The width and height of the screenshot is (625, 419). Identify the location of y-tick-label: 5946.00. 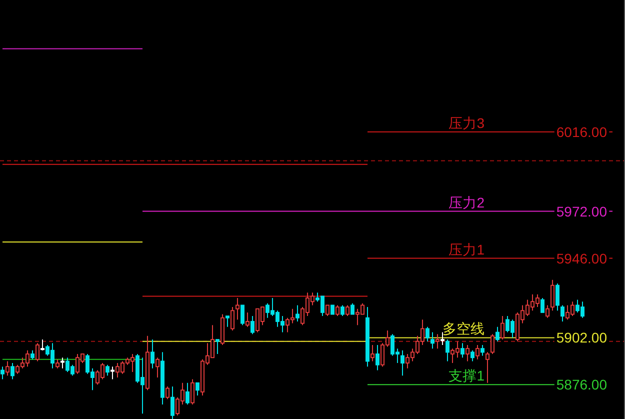
(581, 258).